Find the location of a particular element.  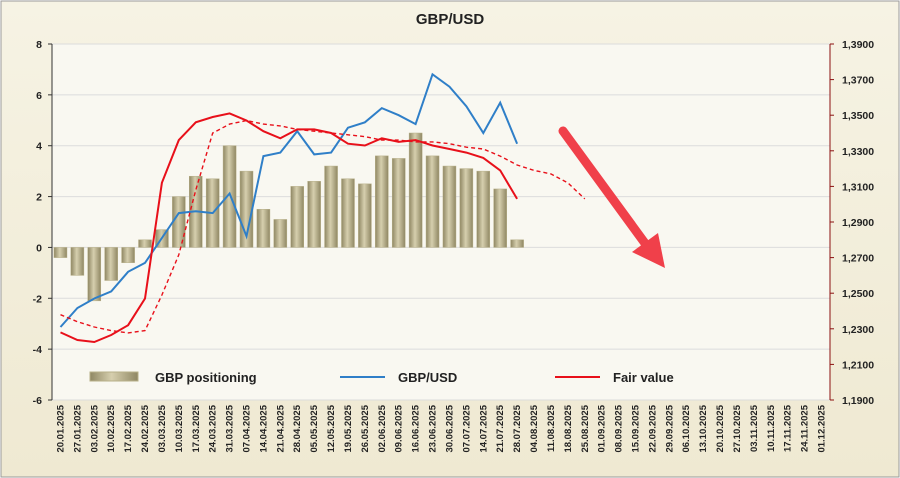

x-tick-label: 21.04.2025 is located at coordinates (280, 428).